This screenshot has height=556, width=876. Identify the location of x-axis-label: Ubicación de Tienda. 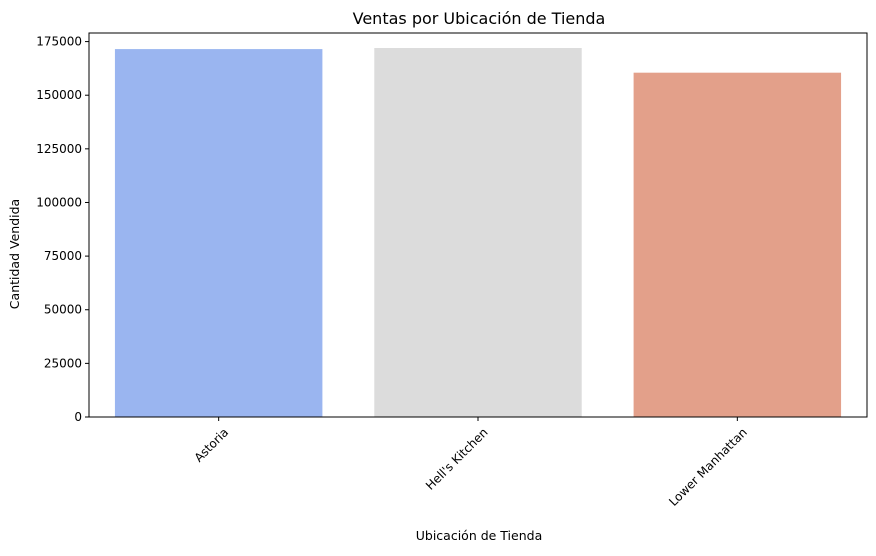
(479, 535).